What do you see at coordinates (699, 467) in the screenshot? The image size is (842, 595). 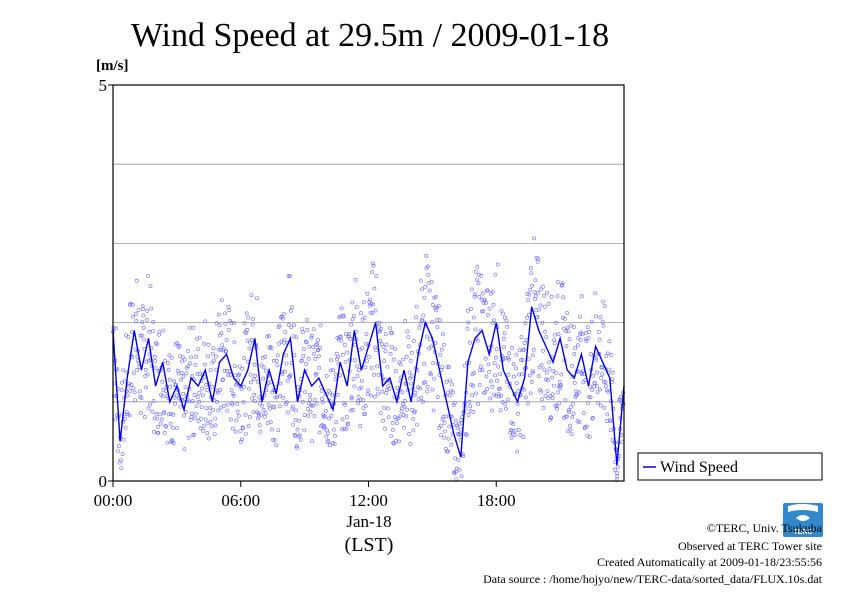 I see `legend-label-wind-speed: Wind Speed` at bounding box center [699, 467].